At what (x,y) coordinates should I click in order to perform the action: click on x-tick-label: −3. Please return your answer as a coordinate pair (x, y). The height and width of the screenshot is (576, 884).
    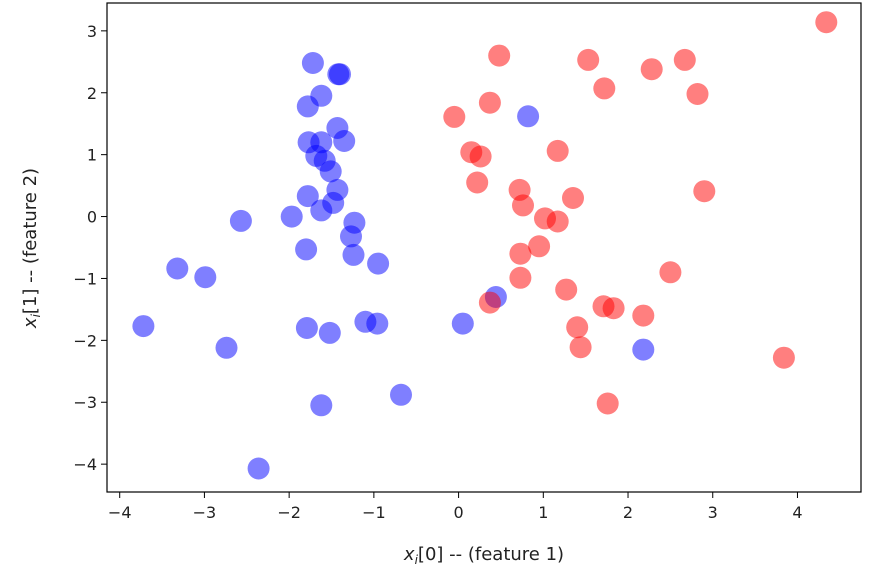
    Looking at the image, I should click on (205, 512).